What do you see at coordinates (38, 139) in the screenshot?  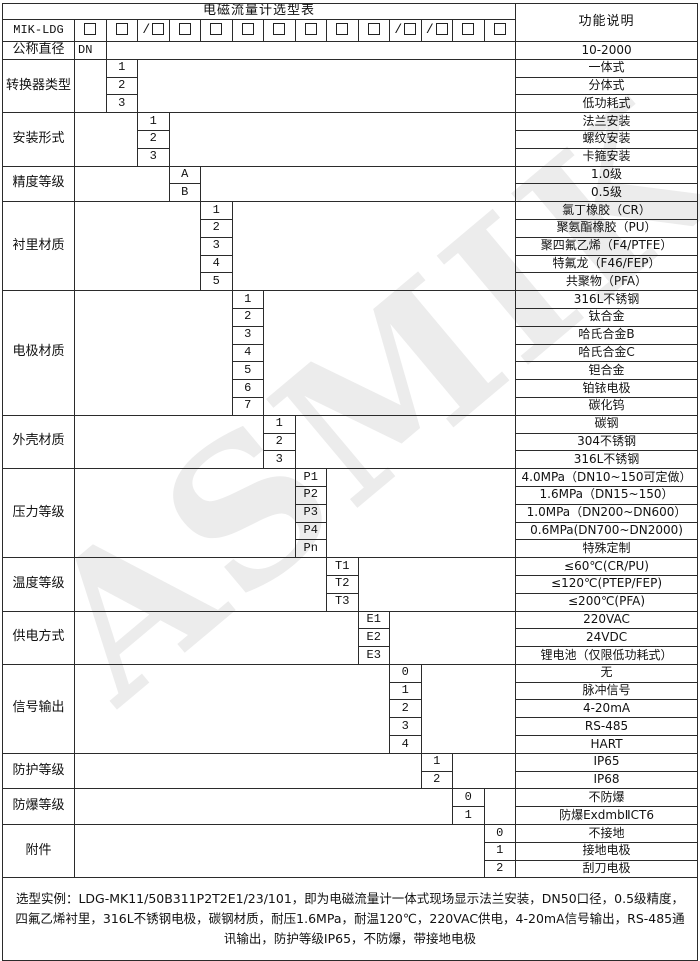 I see `group-label: 安装形式` at bounding box center [38, 139].